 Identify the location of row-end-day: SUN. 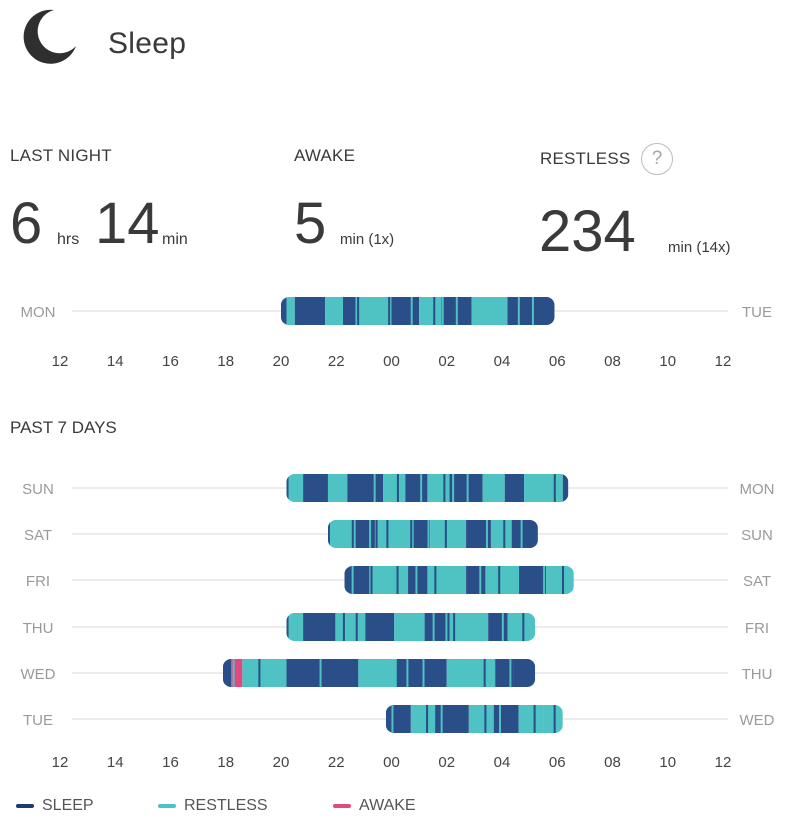
(757, 535).